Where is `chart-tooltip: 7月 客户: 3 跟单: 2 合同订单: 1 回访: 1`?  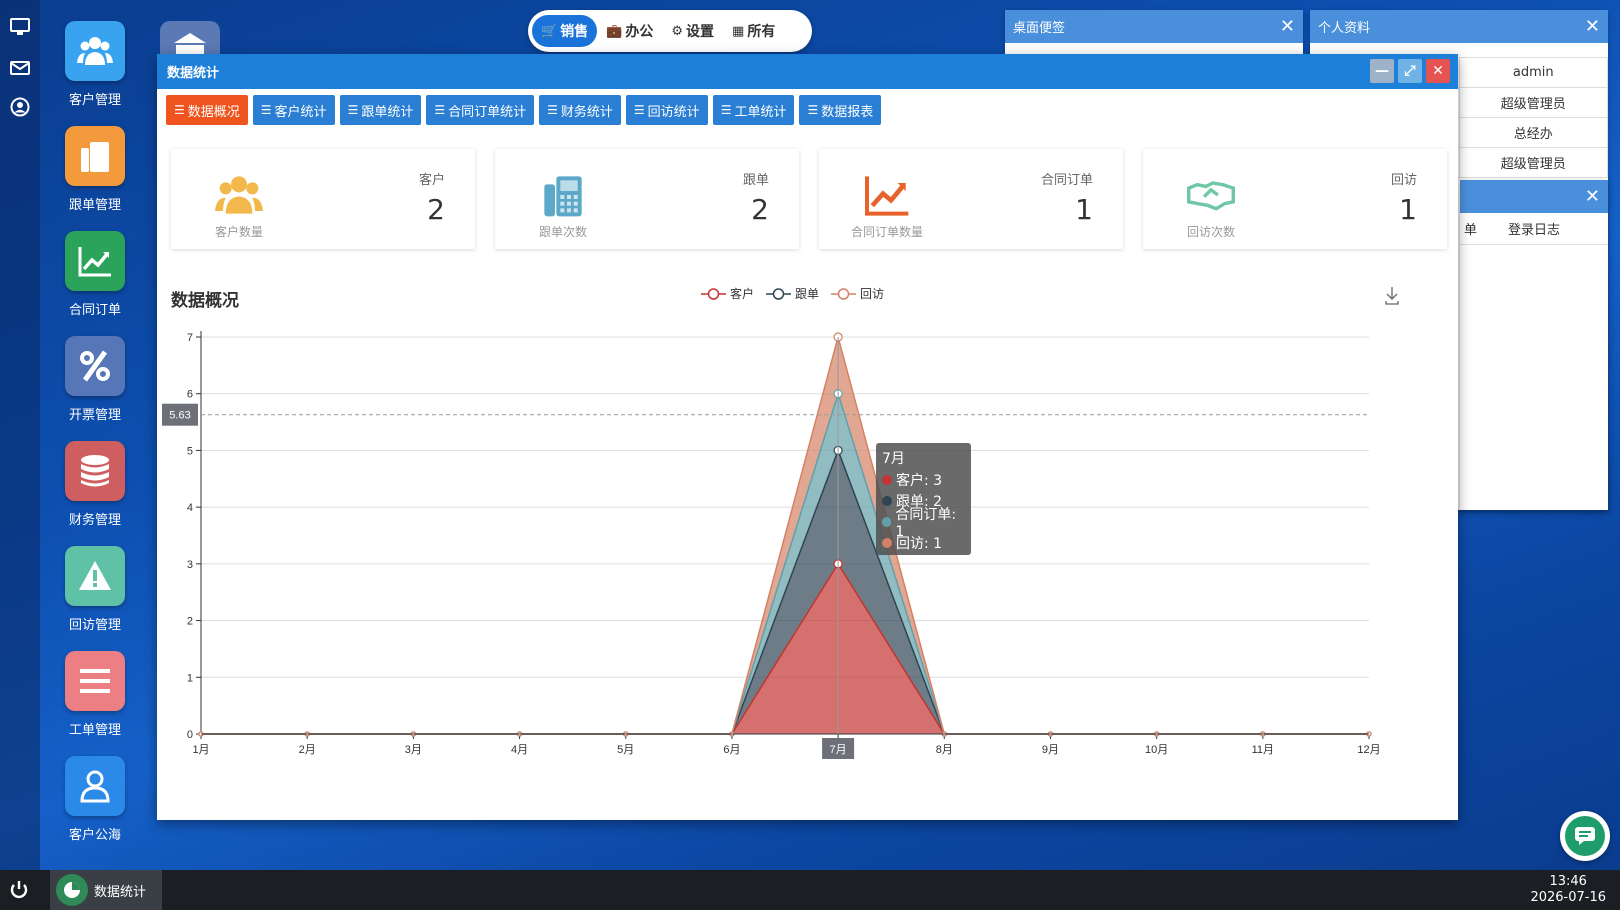
chart-tooltip: 7月 客户: 3 跟单: 2 合同订单: 1 回访: 1 is located at coordinates (923, 499).